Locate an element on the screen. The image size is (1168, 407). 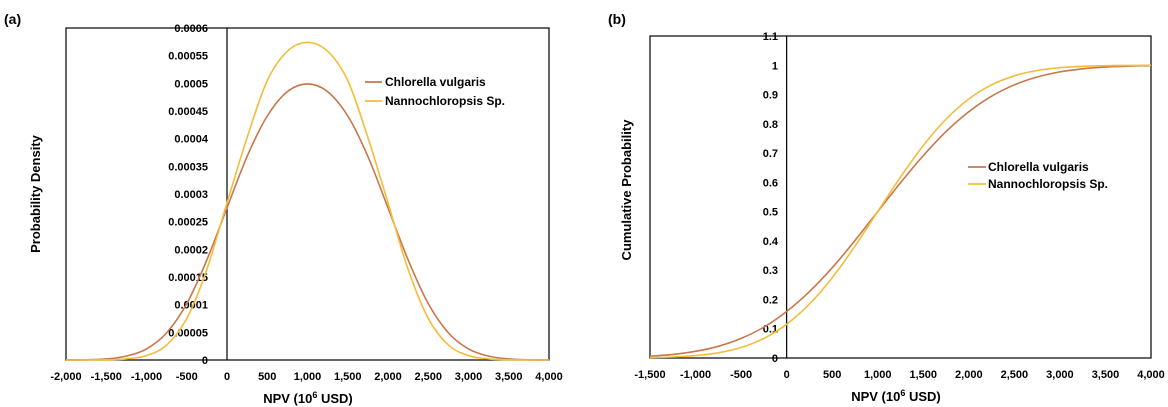
panel-b-y-tick-label: 0.8 is located at coordinates (770, 125).